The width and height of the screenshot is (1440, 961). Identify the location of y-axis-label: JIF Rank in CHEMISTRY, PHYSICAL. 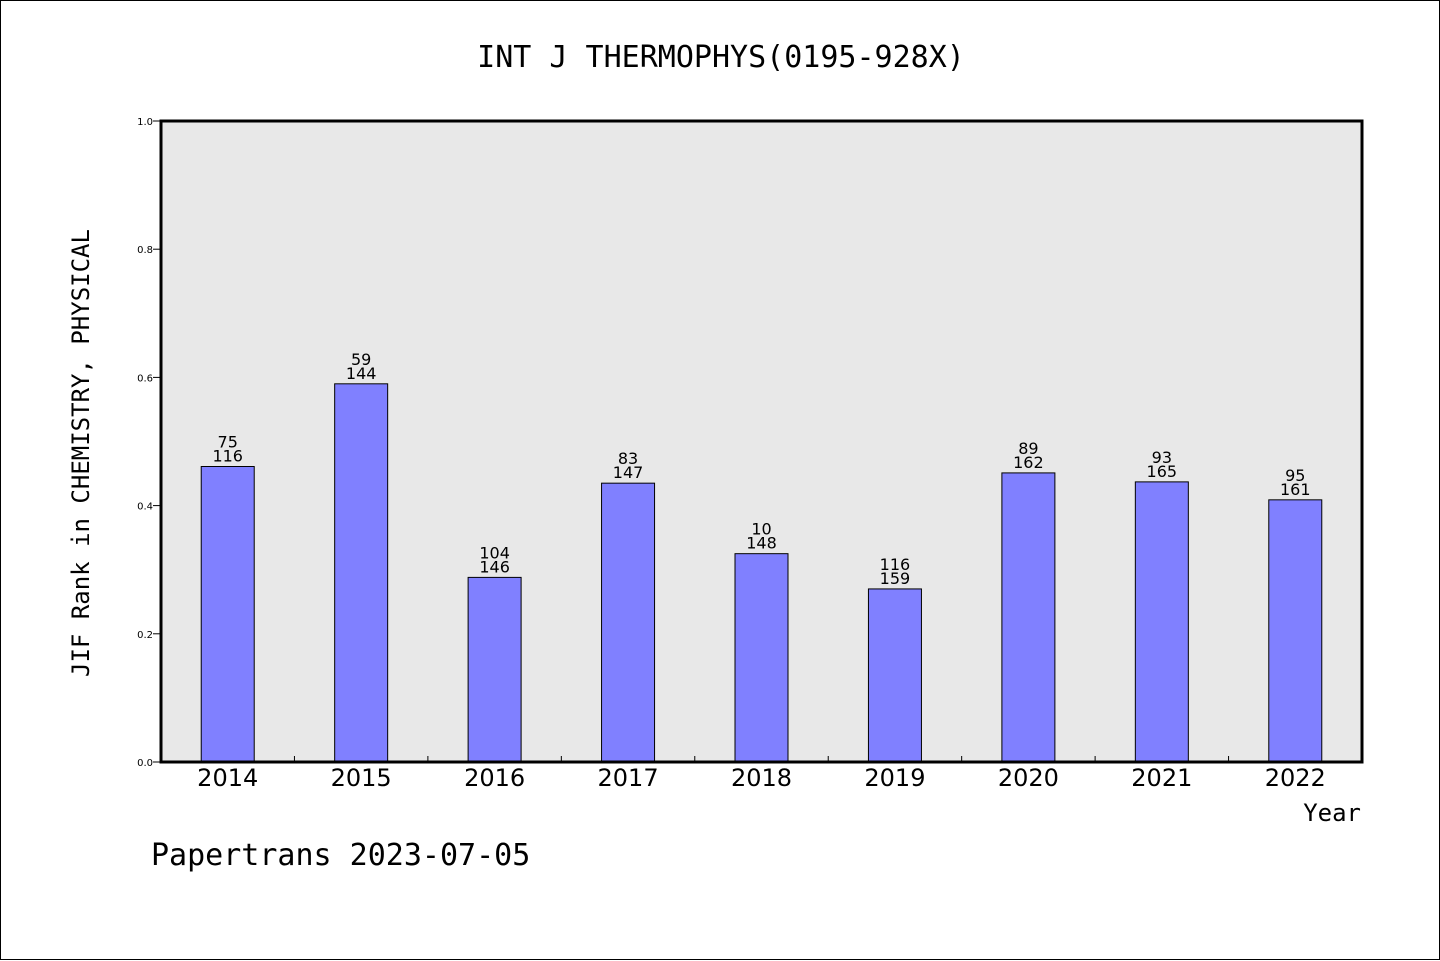
(81, 453).